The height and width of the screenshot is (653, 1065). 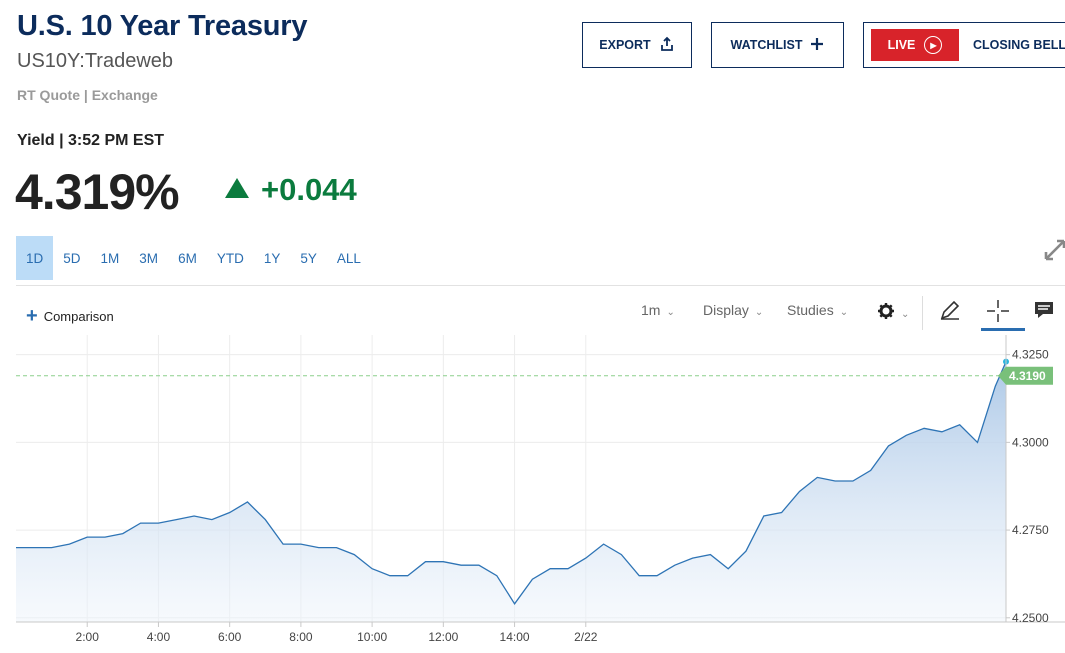 I want to click on studies-dropdown: Studies ⌄, so click(x=817, y=310).